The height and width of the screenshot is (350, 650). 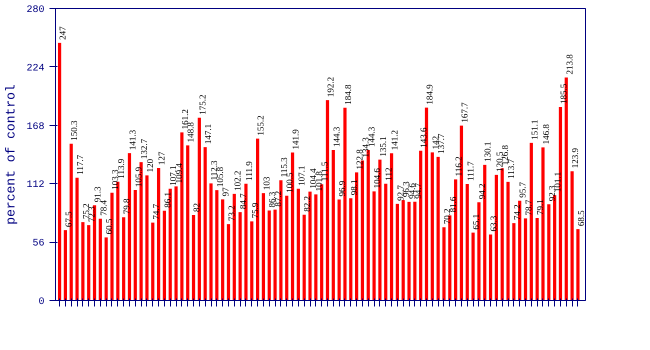 I want to click on data-label: 86.1, so click(x=167, y=200).